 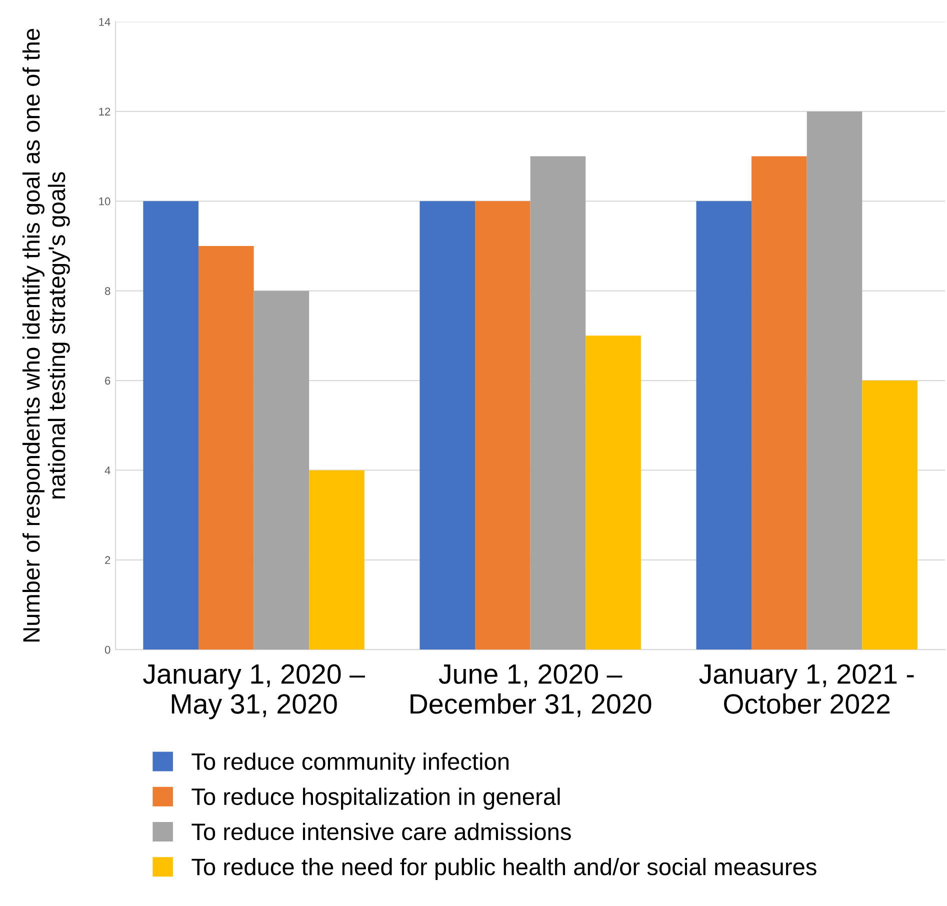 I want to click on legend-label: To reduce community infection, so click(x=350, y=763).